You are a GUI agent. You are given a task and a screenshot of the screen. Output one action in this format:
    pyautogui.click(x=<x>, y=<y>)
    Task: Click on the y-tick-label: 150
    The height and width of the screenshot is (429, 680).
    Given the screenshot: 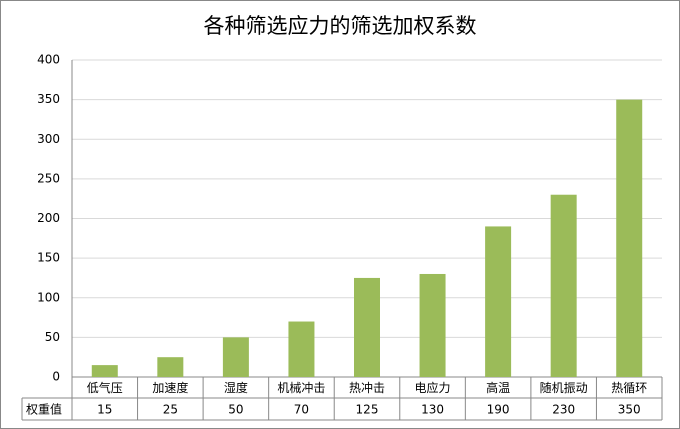 What is the action you would take?
    pyautogui.click(x=48, y=258)
    